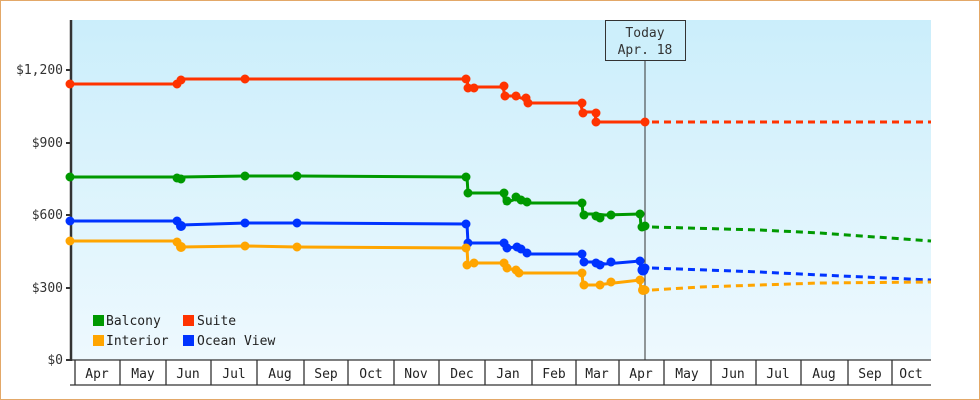 The height and width of the screenshot is (400, 980). Describe the element at coordinates (47, 288) in the screenshot. I see `y-tick-300: $300` at that location.